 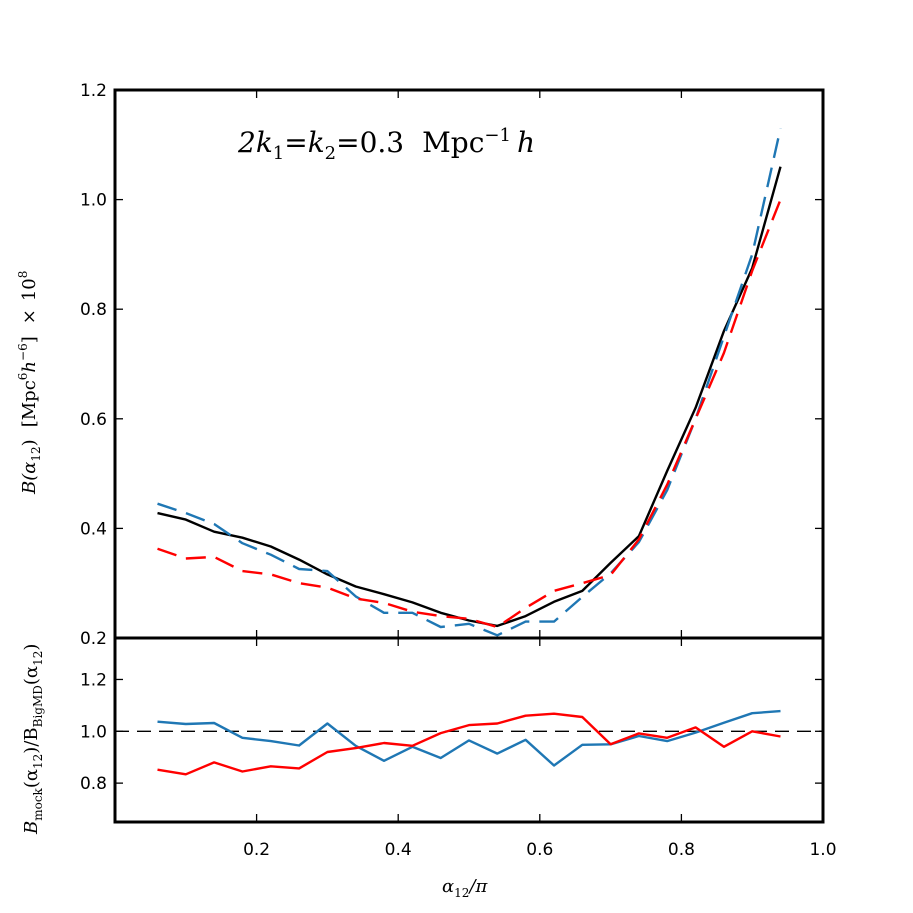 What do you see at coordinates (93, 732) in the screenshot?
I see `bottom-y-tick-label-1: 1.0` at bounding box center [93, 732].